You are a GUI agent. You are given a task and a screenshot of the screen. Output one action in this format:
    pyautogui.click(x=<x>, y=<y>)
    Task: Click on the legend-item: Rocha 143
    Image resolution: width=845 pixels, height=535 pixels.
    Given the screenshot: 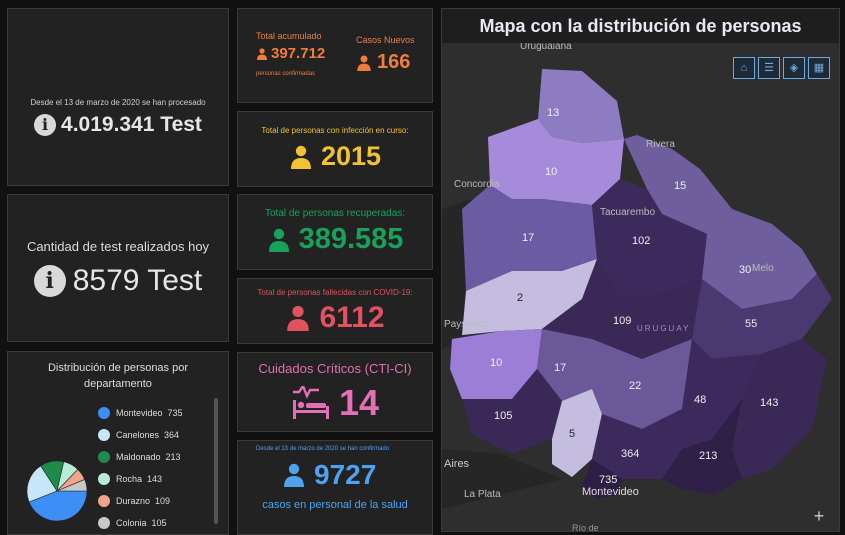 What is the action you would take?
    pyautogui.click(x=140, y=479)
    